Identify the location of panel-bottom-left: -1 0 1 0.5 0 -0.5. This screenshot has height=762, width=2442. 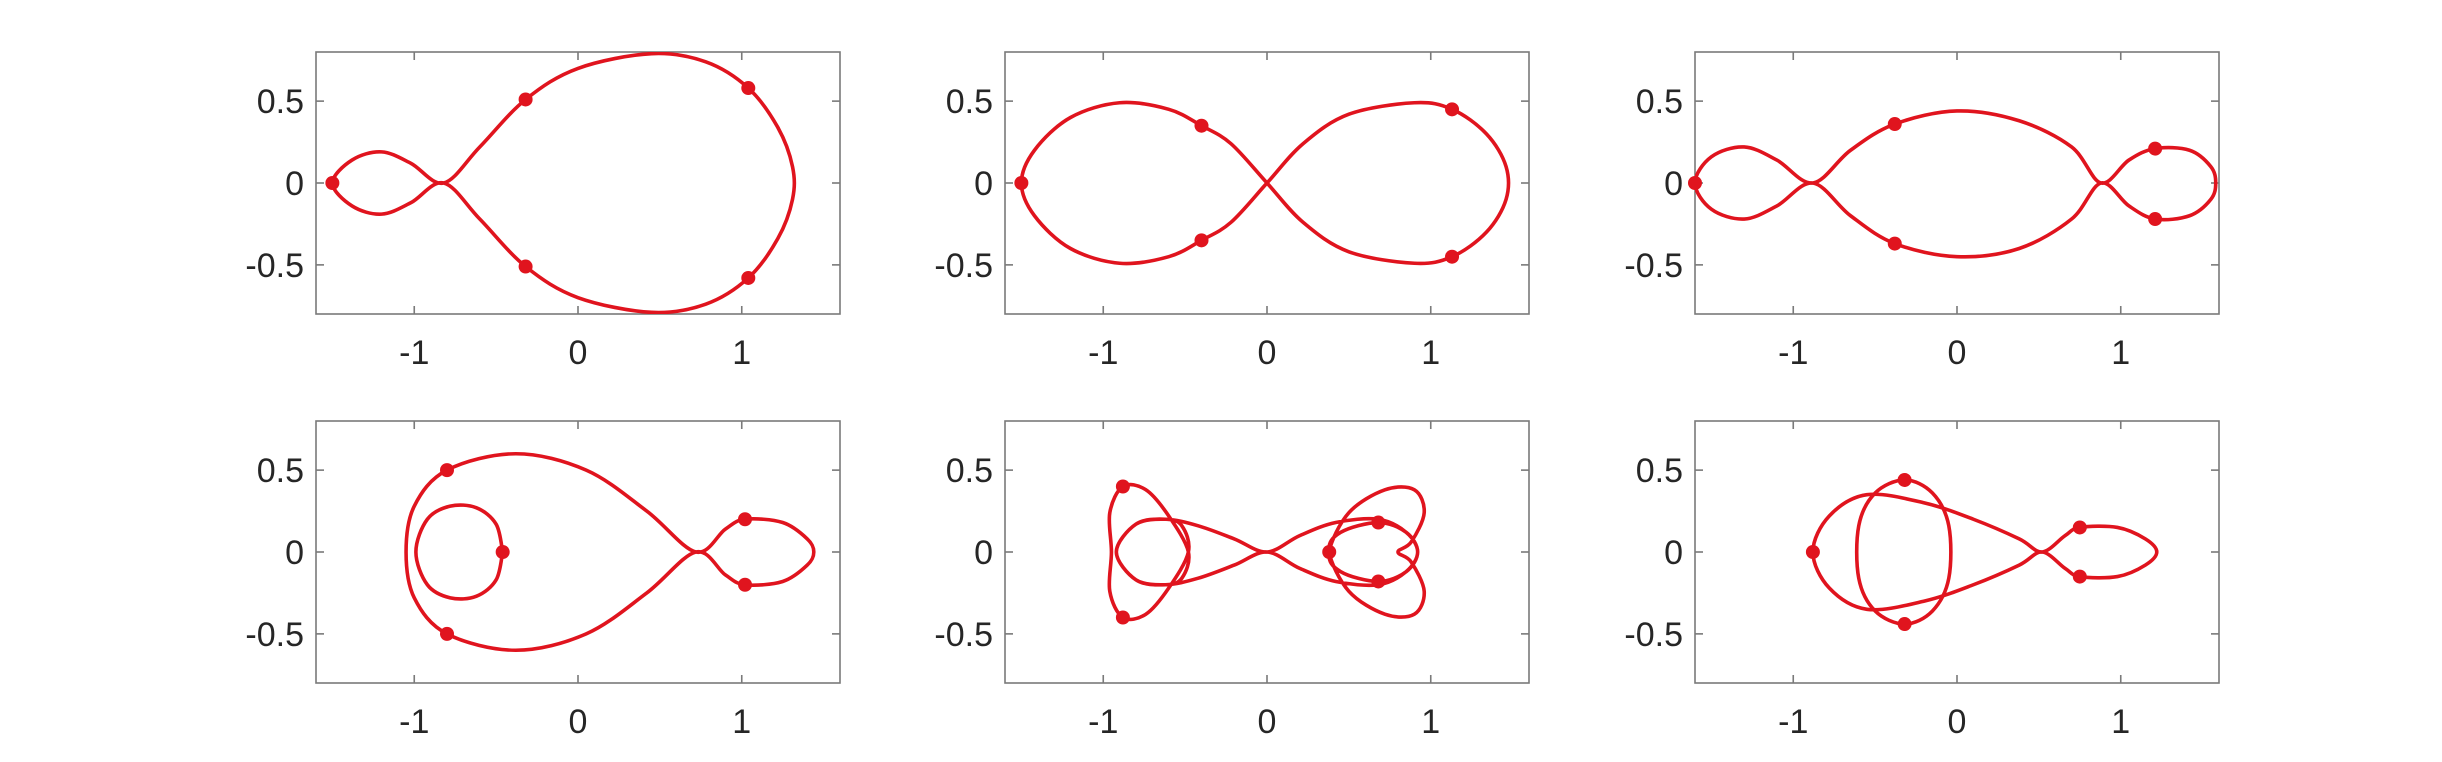
(543, 580).